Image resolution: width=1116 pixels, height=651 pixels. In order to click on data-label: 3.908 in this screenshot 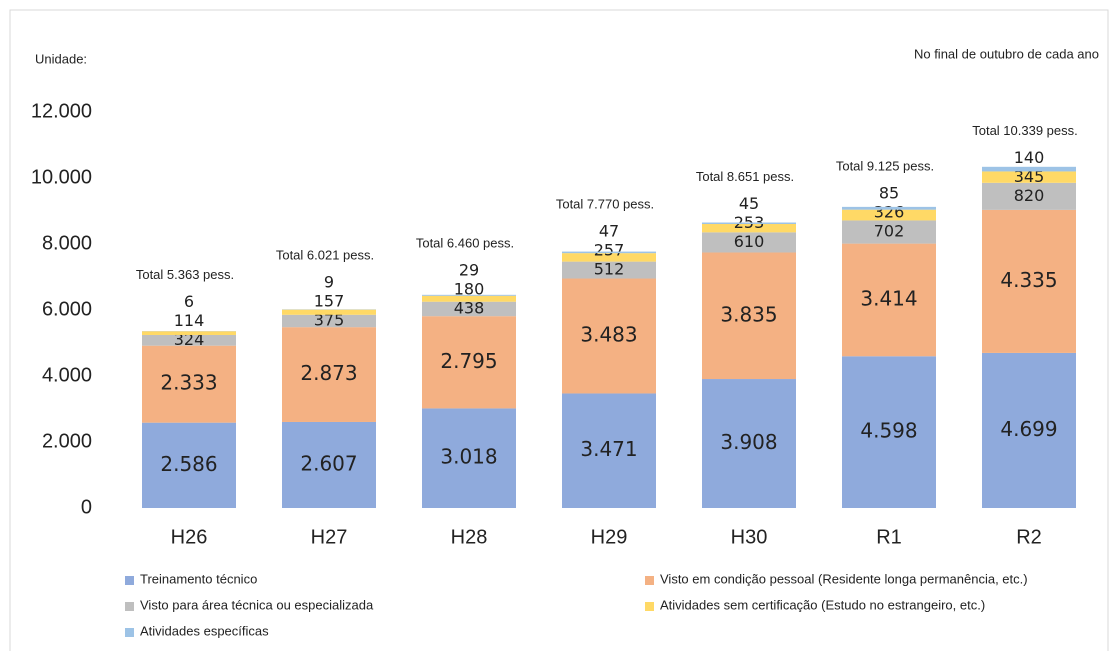, I will do `click(748, 442)`.